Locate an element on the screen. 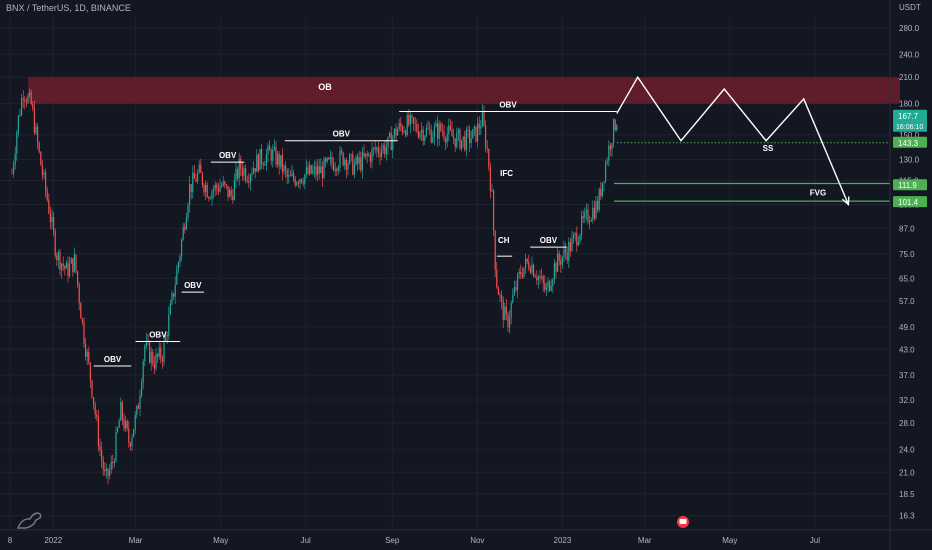 The height and width of the screenshot is (550, 932). annotations: IFC CH is located at coordinates (504, 213).